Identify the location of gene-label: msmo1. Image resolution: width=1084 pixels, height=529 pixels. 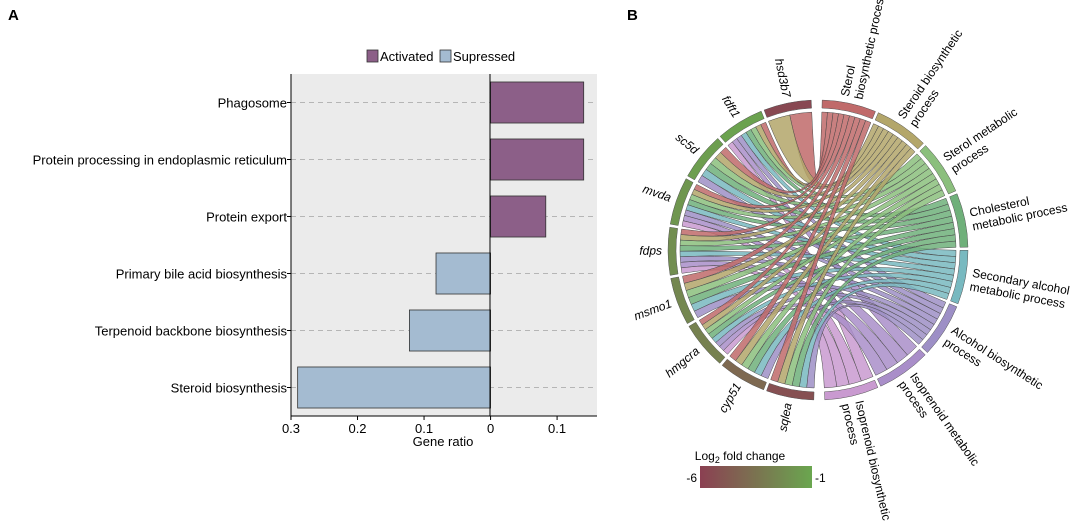
(653, 309).